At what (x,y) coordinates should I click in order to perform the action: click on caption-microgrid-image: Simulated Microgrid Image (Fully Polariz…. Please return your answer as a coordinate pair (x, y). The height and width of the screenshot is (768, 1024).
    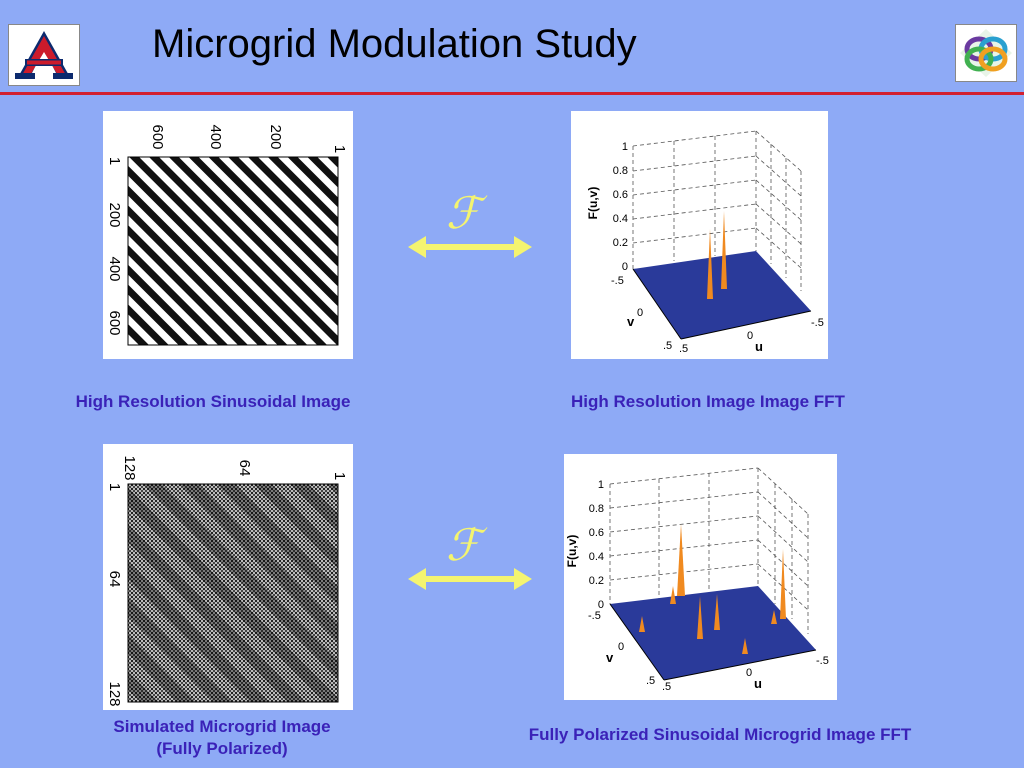
    Looking at the image, I should click on (222, 738).